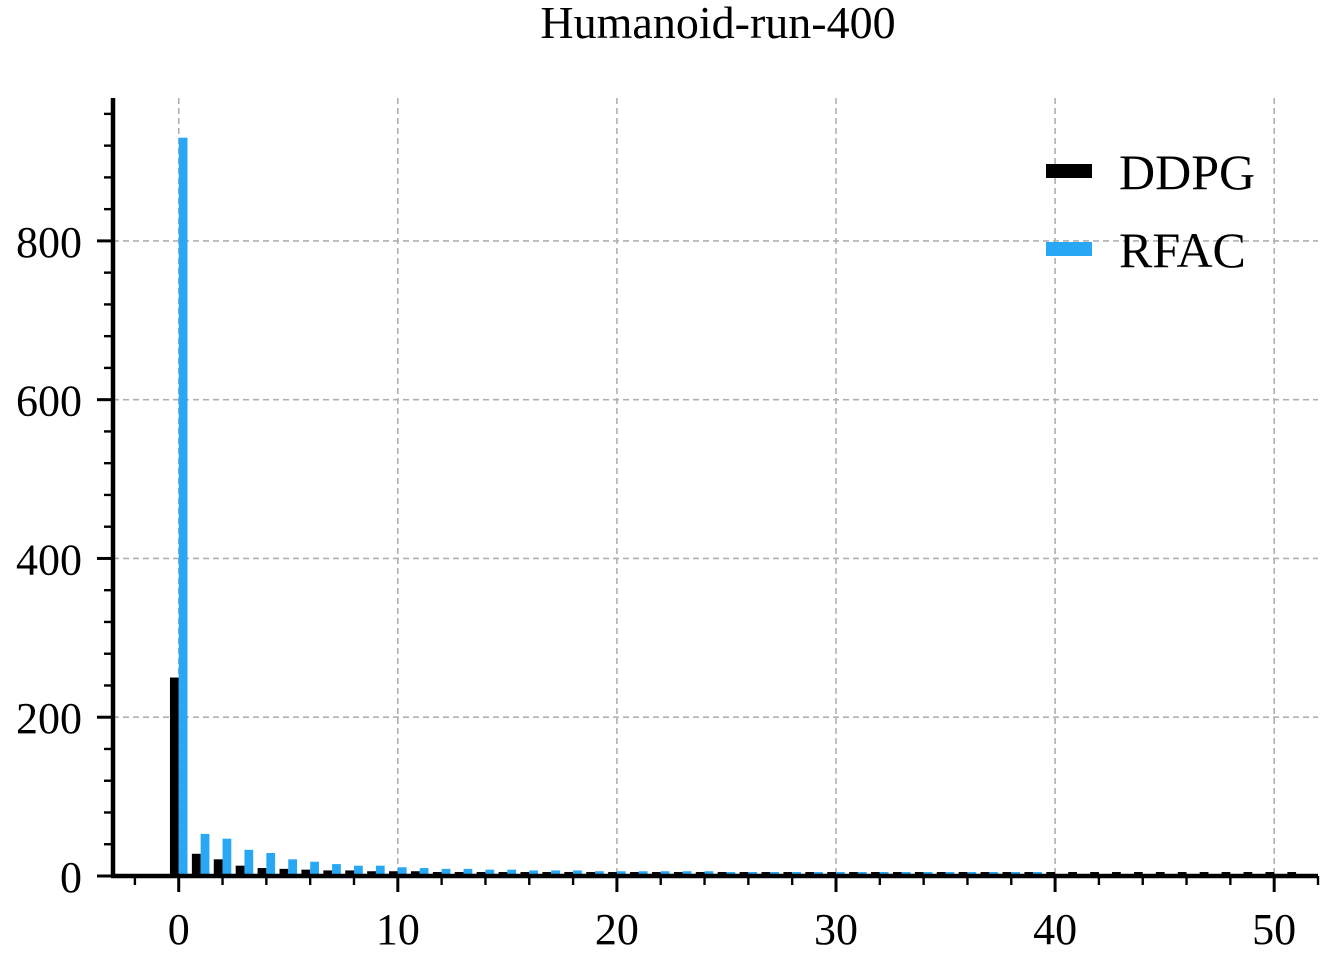 The height and width of the screenshot is (957, 1323). Describe the element at coordinates (1187, 172) in the screenshot. I see `legend-label-ddpg: DDPG` at that location.